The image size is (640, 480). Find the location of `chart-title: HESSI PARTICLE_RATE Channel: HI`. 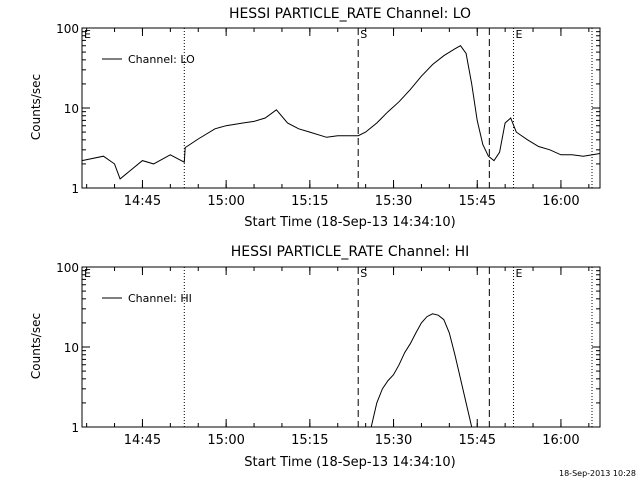

chart-title: HESSI PARTICLE_RATE Channel: HI is located at coordinates (350, 252).